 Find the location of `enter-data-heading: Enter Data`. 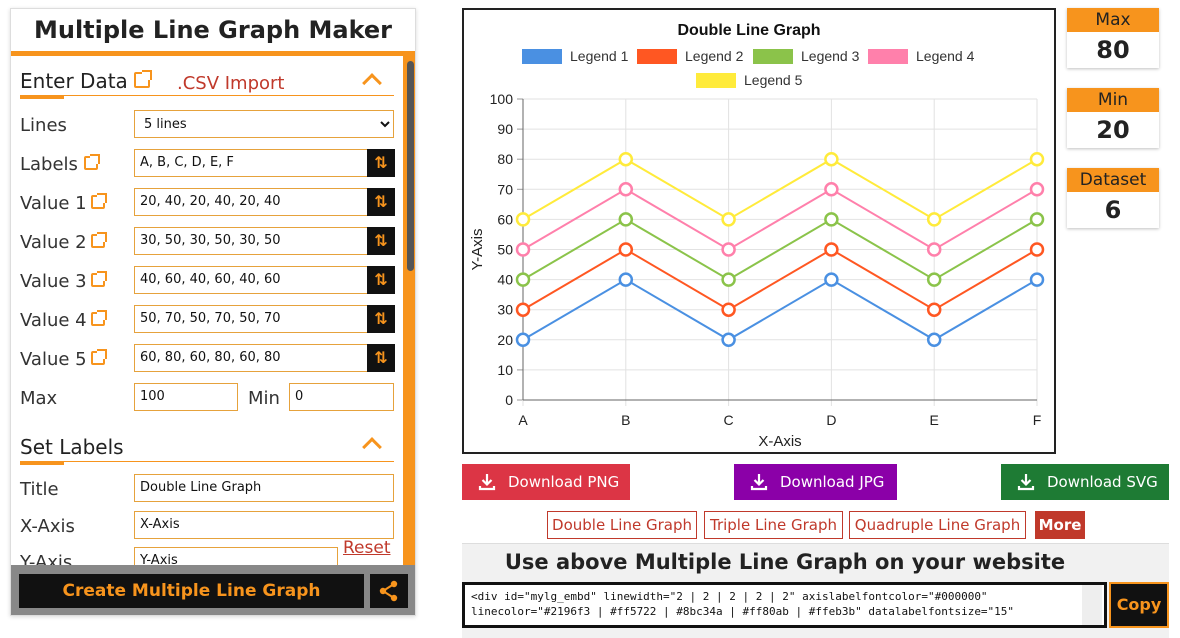

enter-data-heading: Enter Data is located at coordinates (86, 84).